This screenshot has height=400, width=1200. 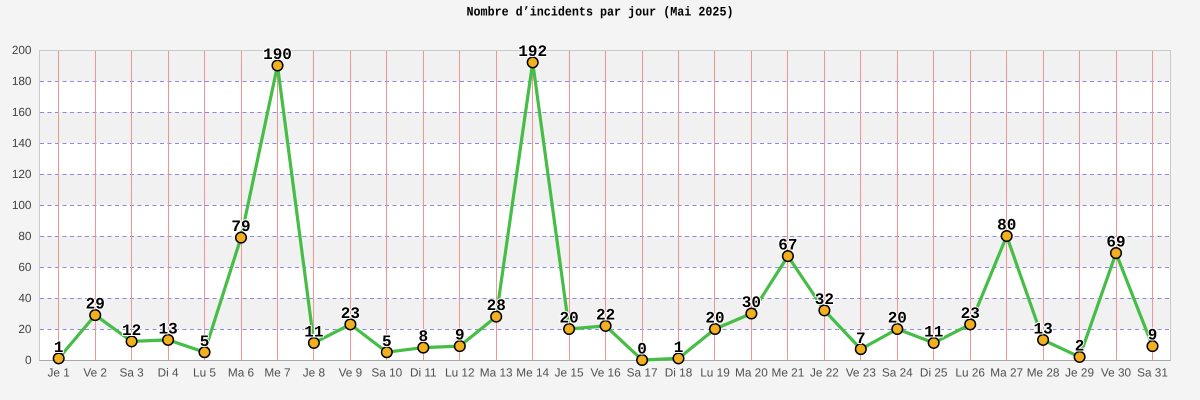 What do you see at coordinates (1116, 373) in the screenshot?
I see `svg-text: Ve 30` at bounding box center [1116, 373].